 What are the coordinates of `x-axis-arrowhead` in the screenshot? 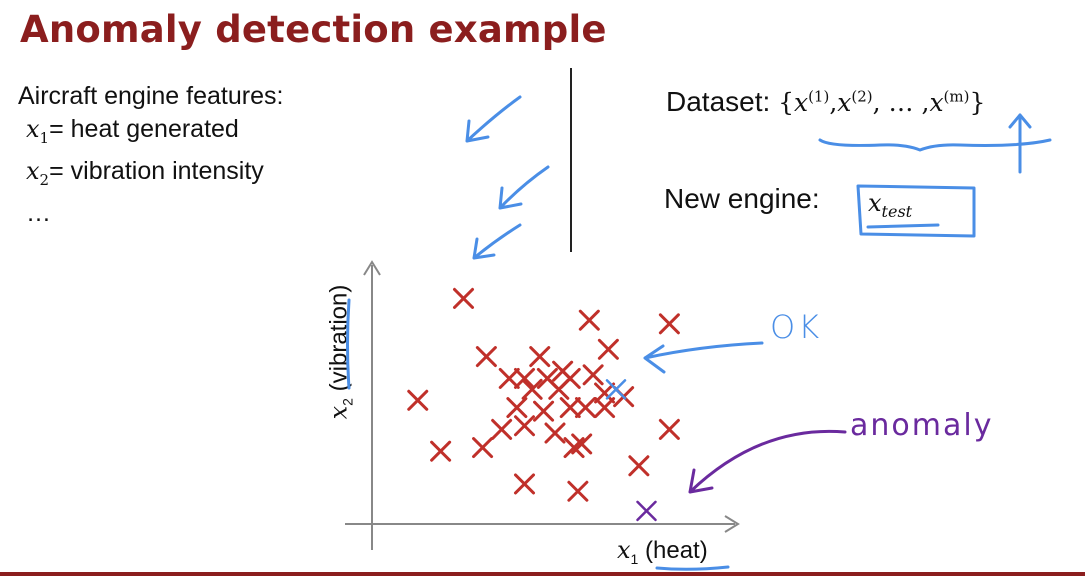 It's located at (732, 524).